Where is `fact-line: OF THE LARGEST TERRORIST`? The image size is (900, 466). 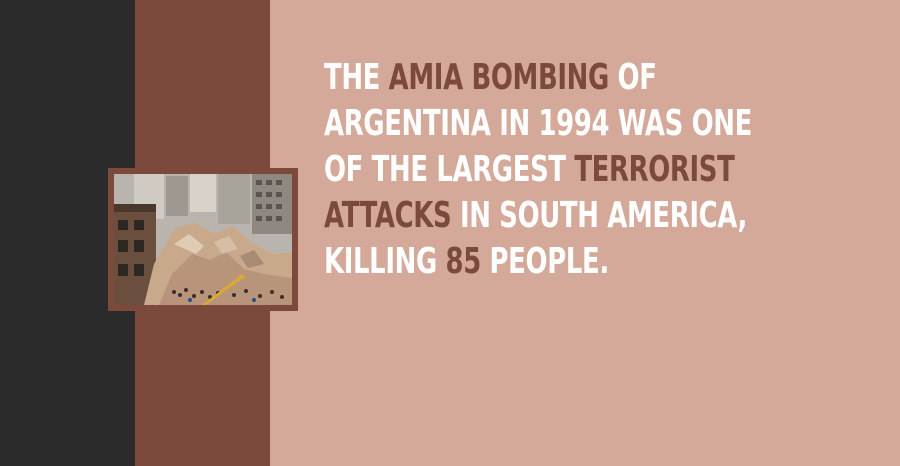 fact-line: OF THE LARGEST TERRORIST is located at coordinates (561, 170).